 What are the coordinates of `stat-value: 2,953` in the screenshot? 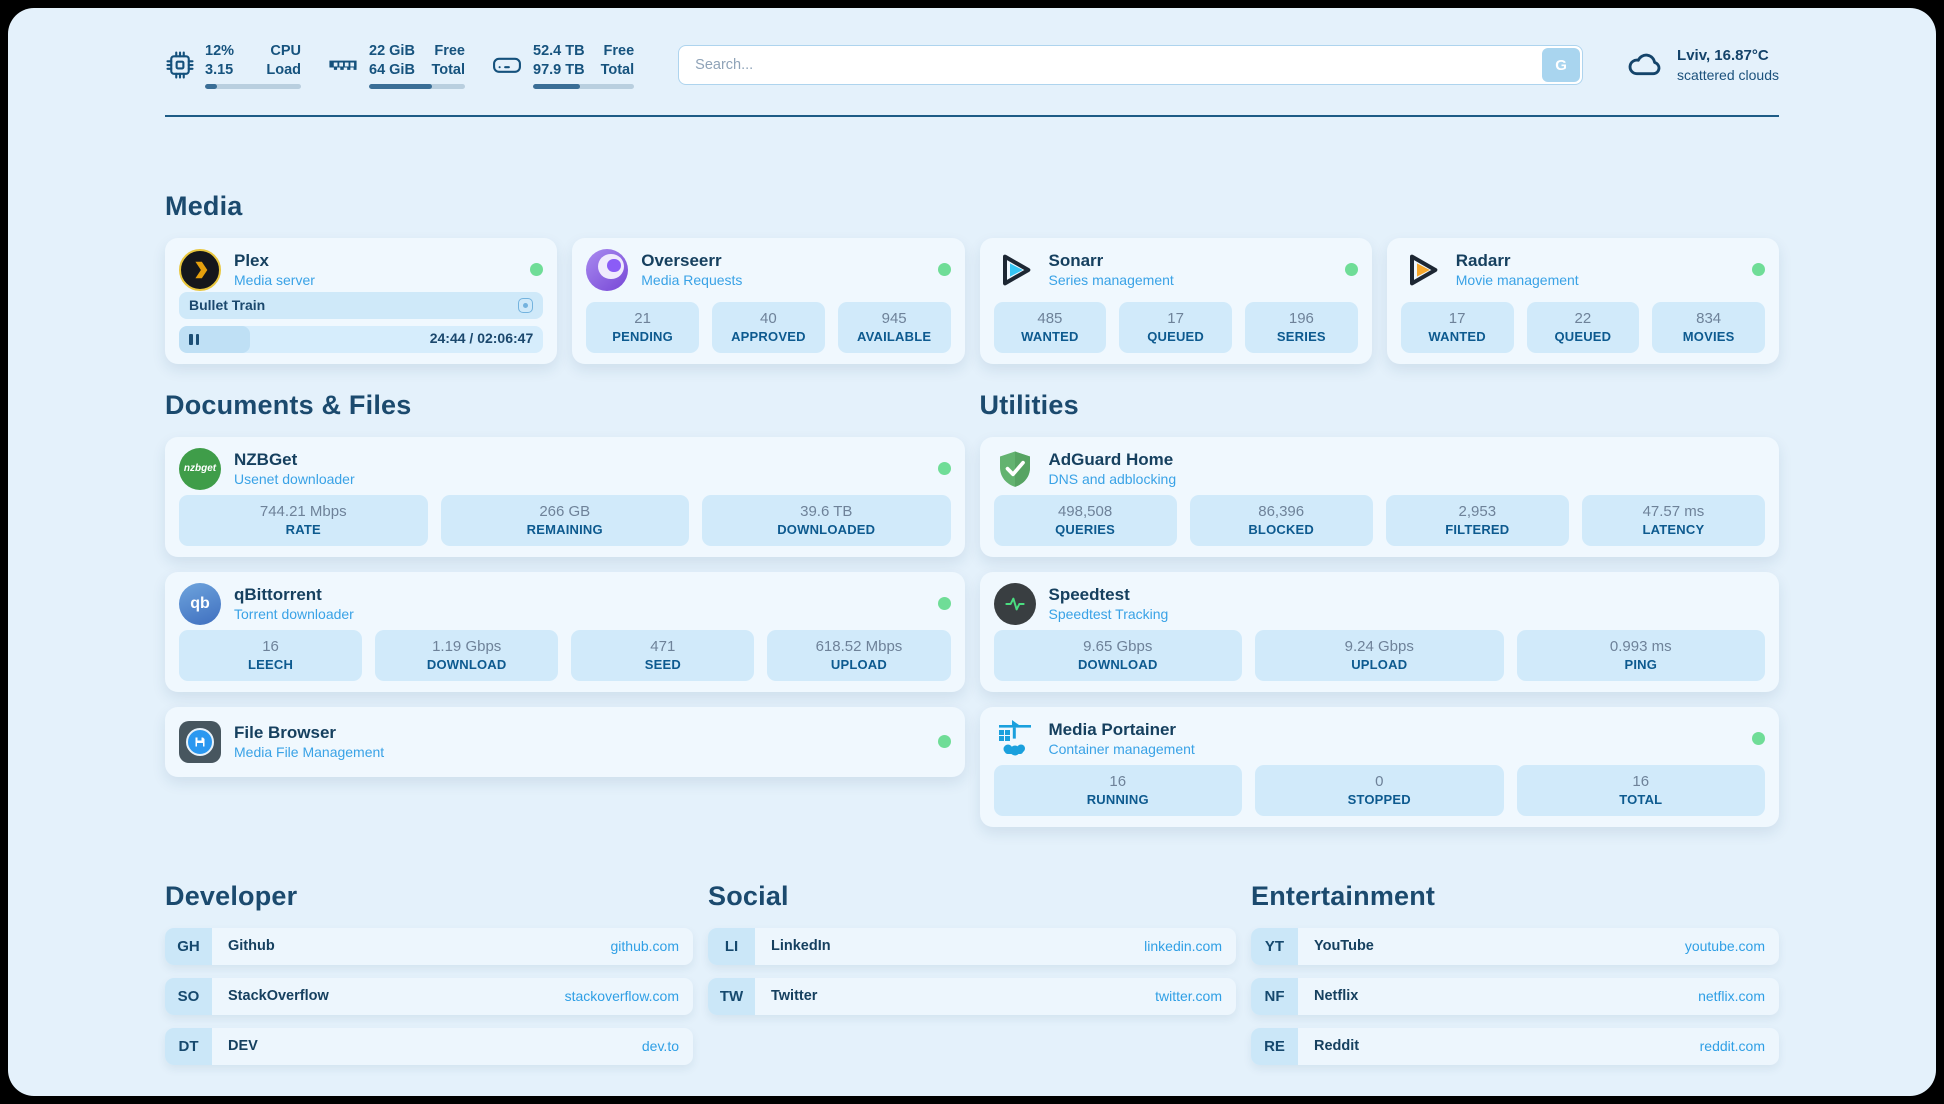 It's located at (1477, 511).